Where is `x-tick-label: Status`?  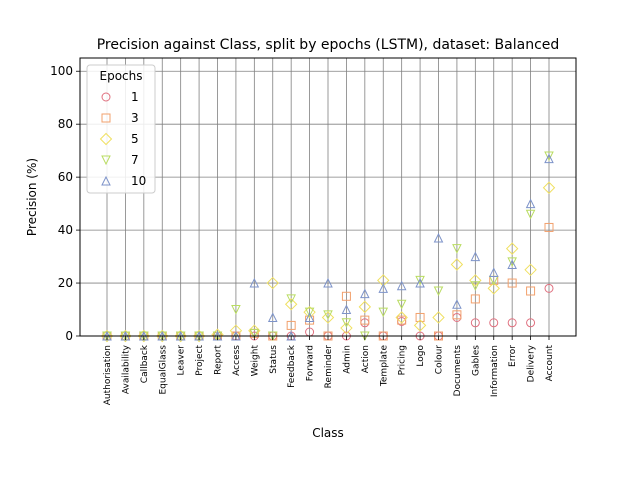
x-tick-label: Status is located at coordinates (274, 359).